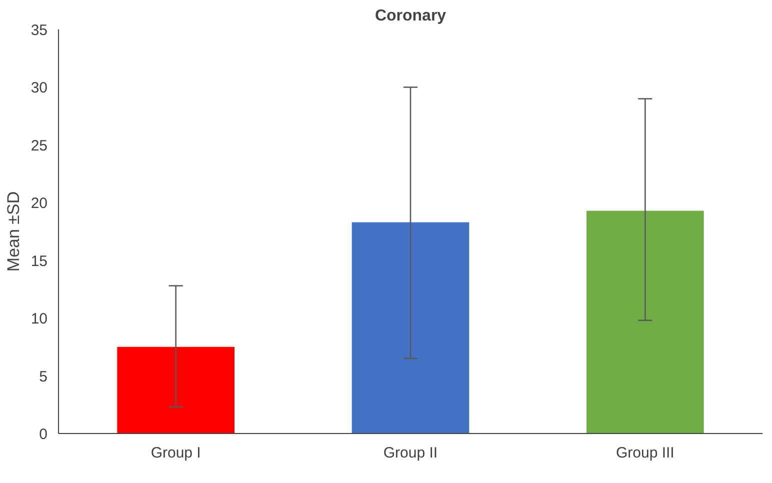  I want to click on x-tick-label: Group II, so click(410, 453).